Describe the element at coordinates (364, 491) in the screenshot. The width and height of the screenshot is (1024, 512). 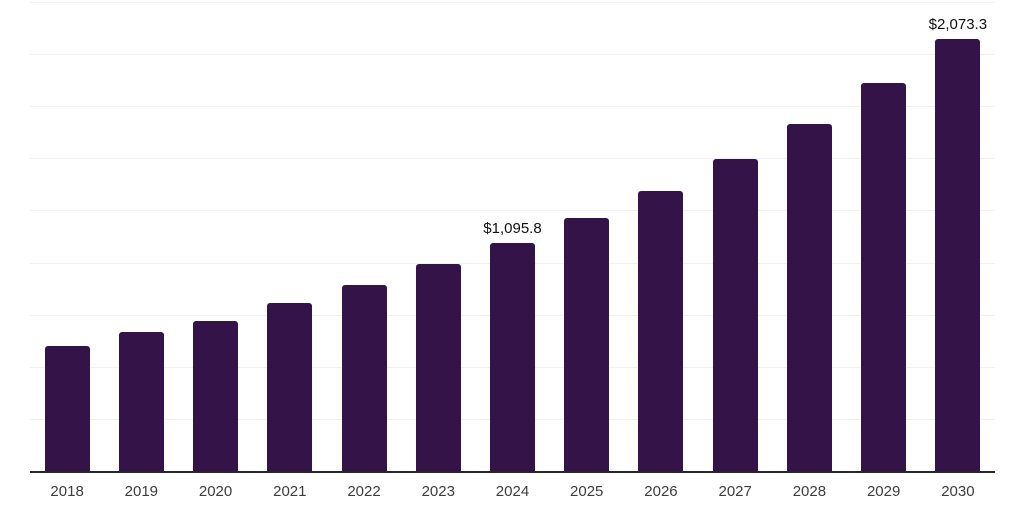
I see `x-tick-label-2022: 2022` at that location.